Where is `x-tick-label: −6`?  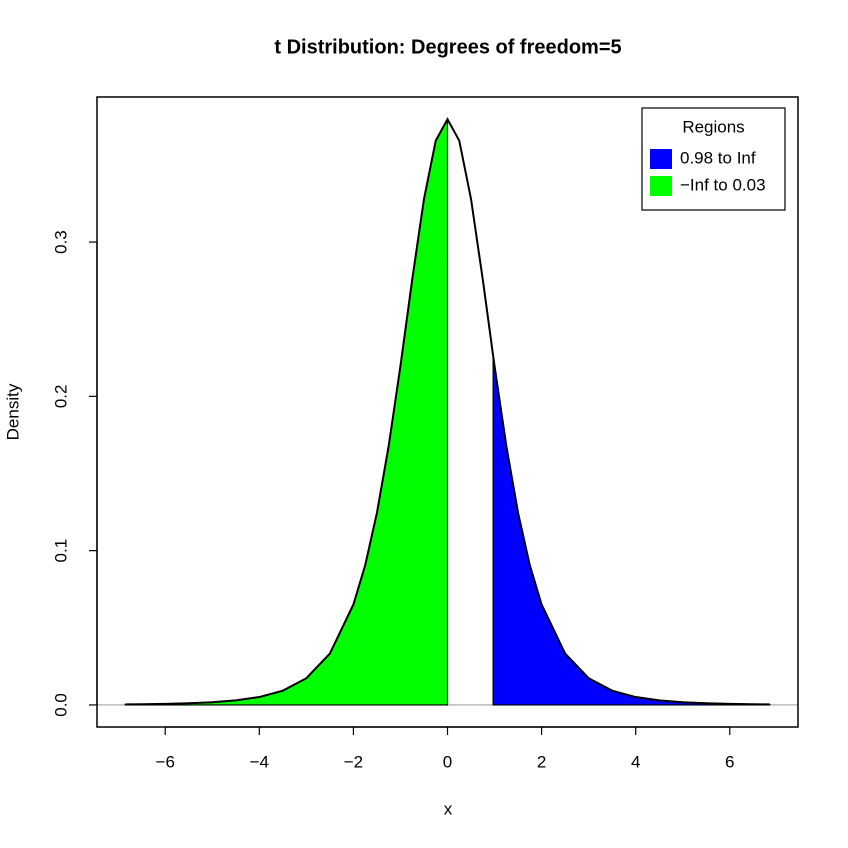 x-tick-label: −6 is located at coordinates (165, 761).